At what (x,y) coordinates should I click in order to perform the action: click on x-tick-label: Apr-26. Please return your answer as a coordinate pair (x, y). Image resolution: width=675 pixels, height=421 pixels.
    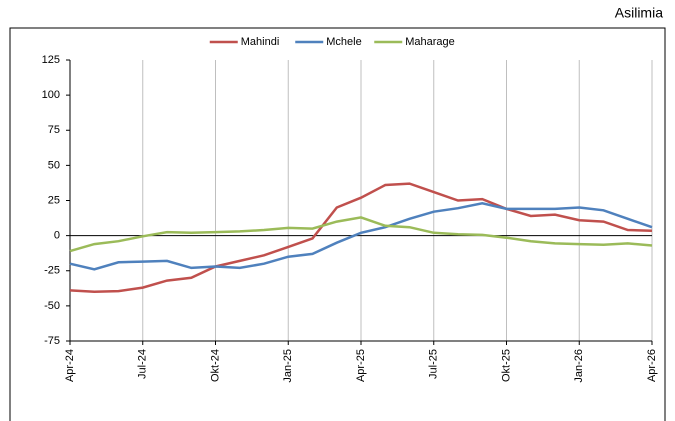
    Looking at the image, I should click on (652, 365).